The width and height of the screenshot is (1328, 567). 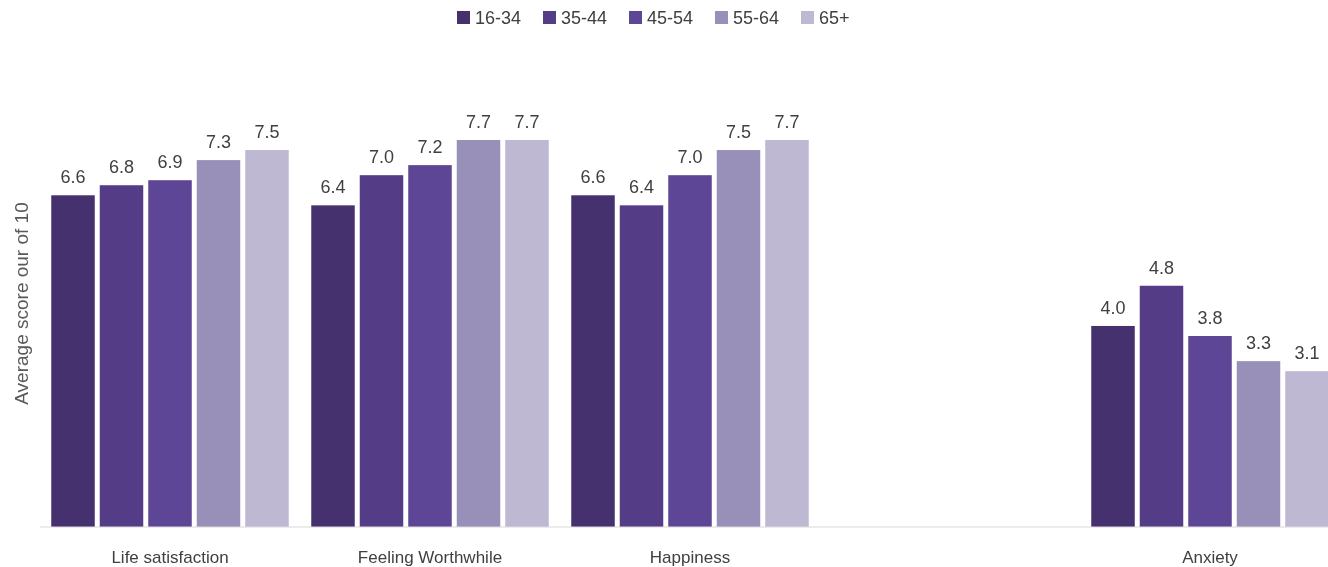 What do you see at coordinates (498, 18) in the screenshot?
I see `legend-label: 16-34` at bounding box center [498, 18].